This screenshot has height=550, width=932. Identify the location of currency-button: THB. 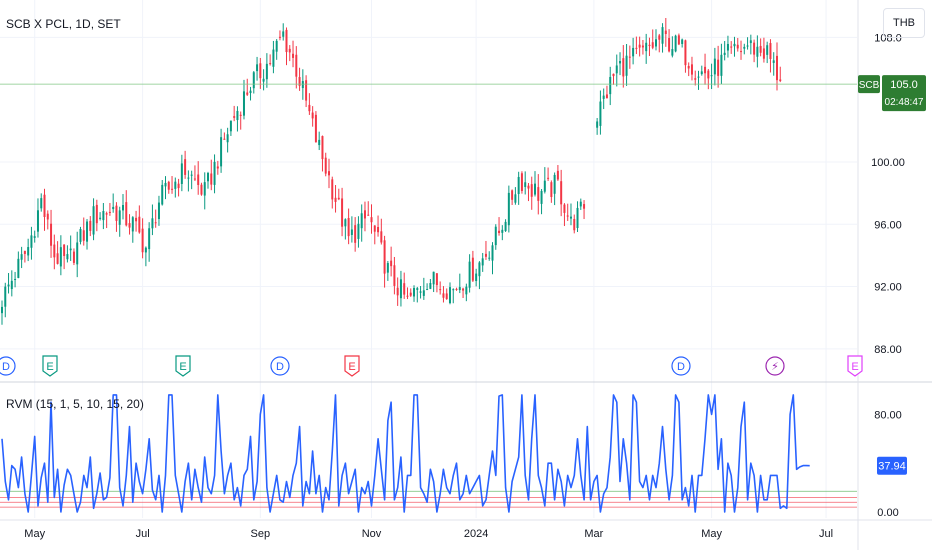
(904, 23).